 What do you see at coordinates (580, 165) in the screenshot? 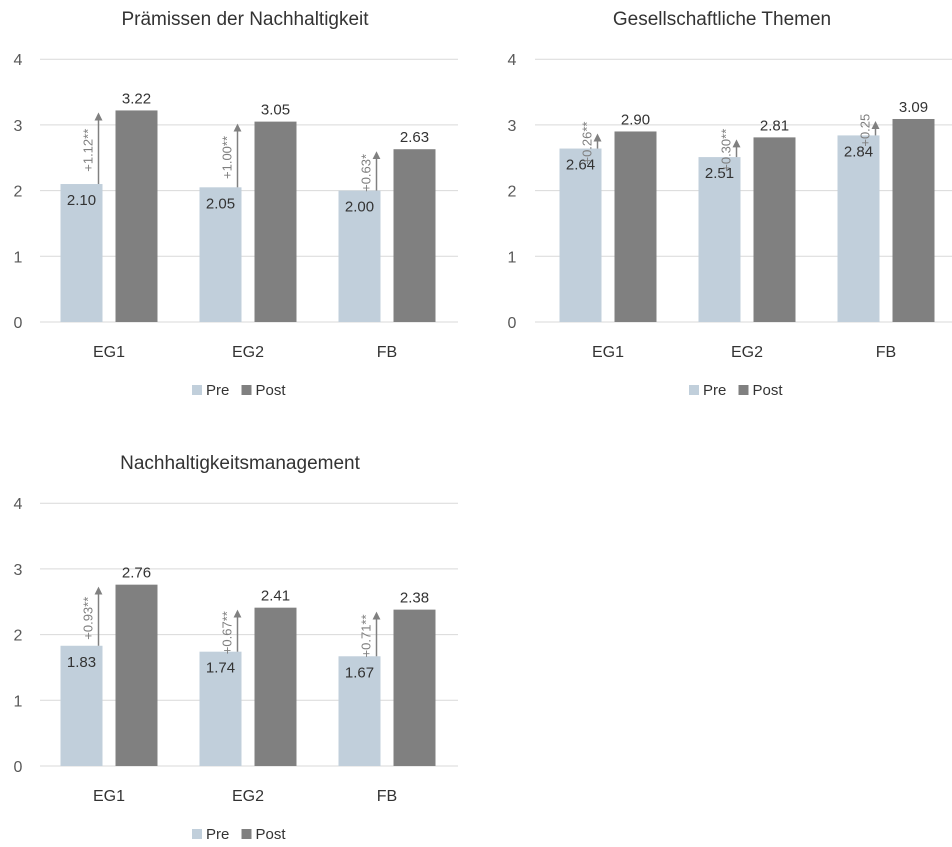
I see `data-label-pre: 2.64` at bounding box center [580, 165].